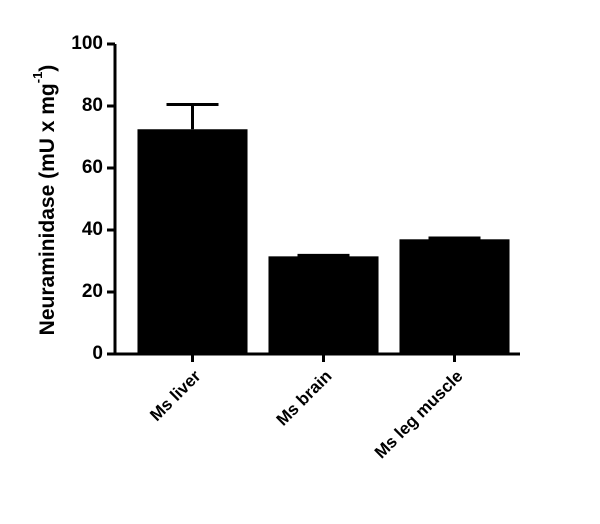  I want to click on y-tick-label: 60, so click(92, 167).